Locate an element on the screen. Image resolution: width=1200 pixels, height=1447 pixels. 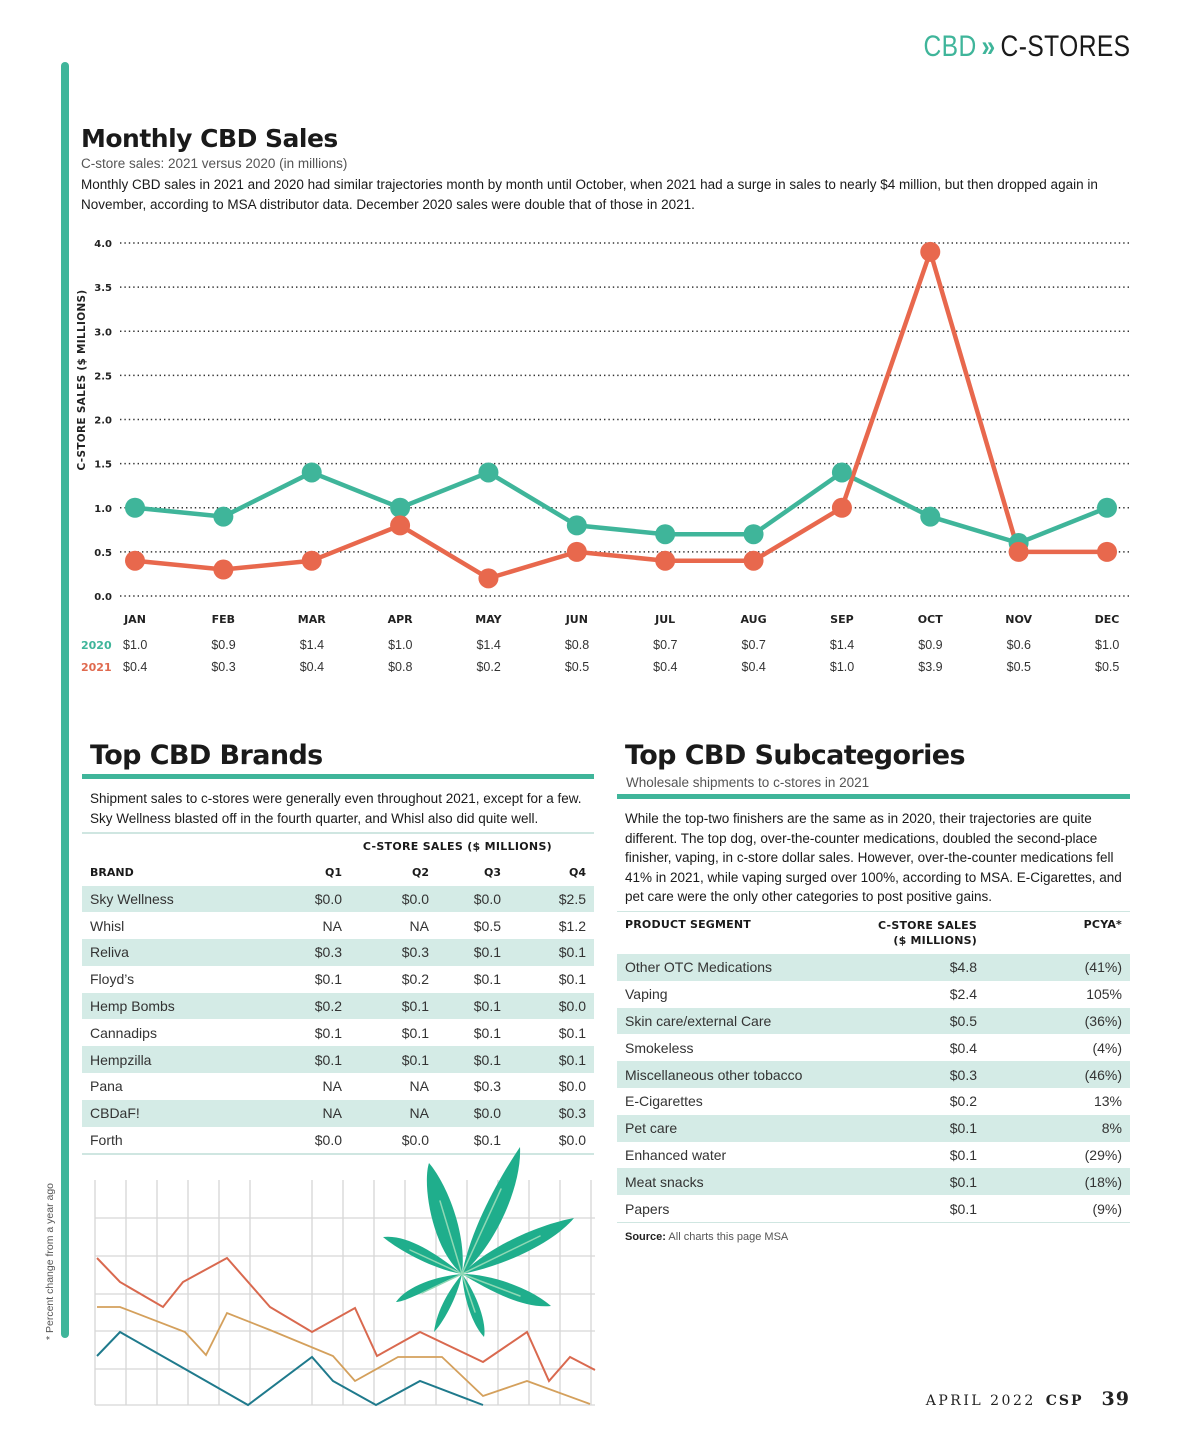
segment-name: Skin care/external Care is located at coordinates (698, 1020).